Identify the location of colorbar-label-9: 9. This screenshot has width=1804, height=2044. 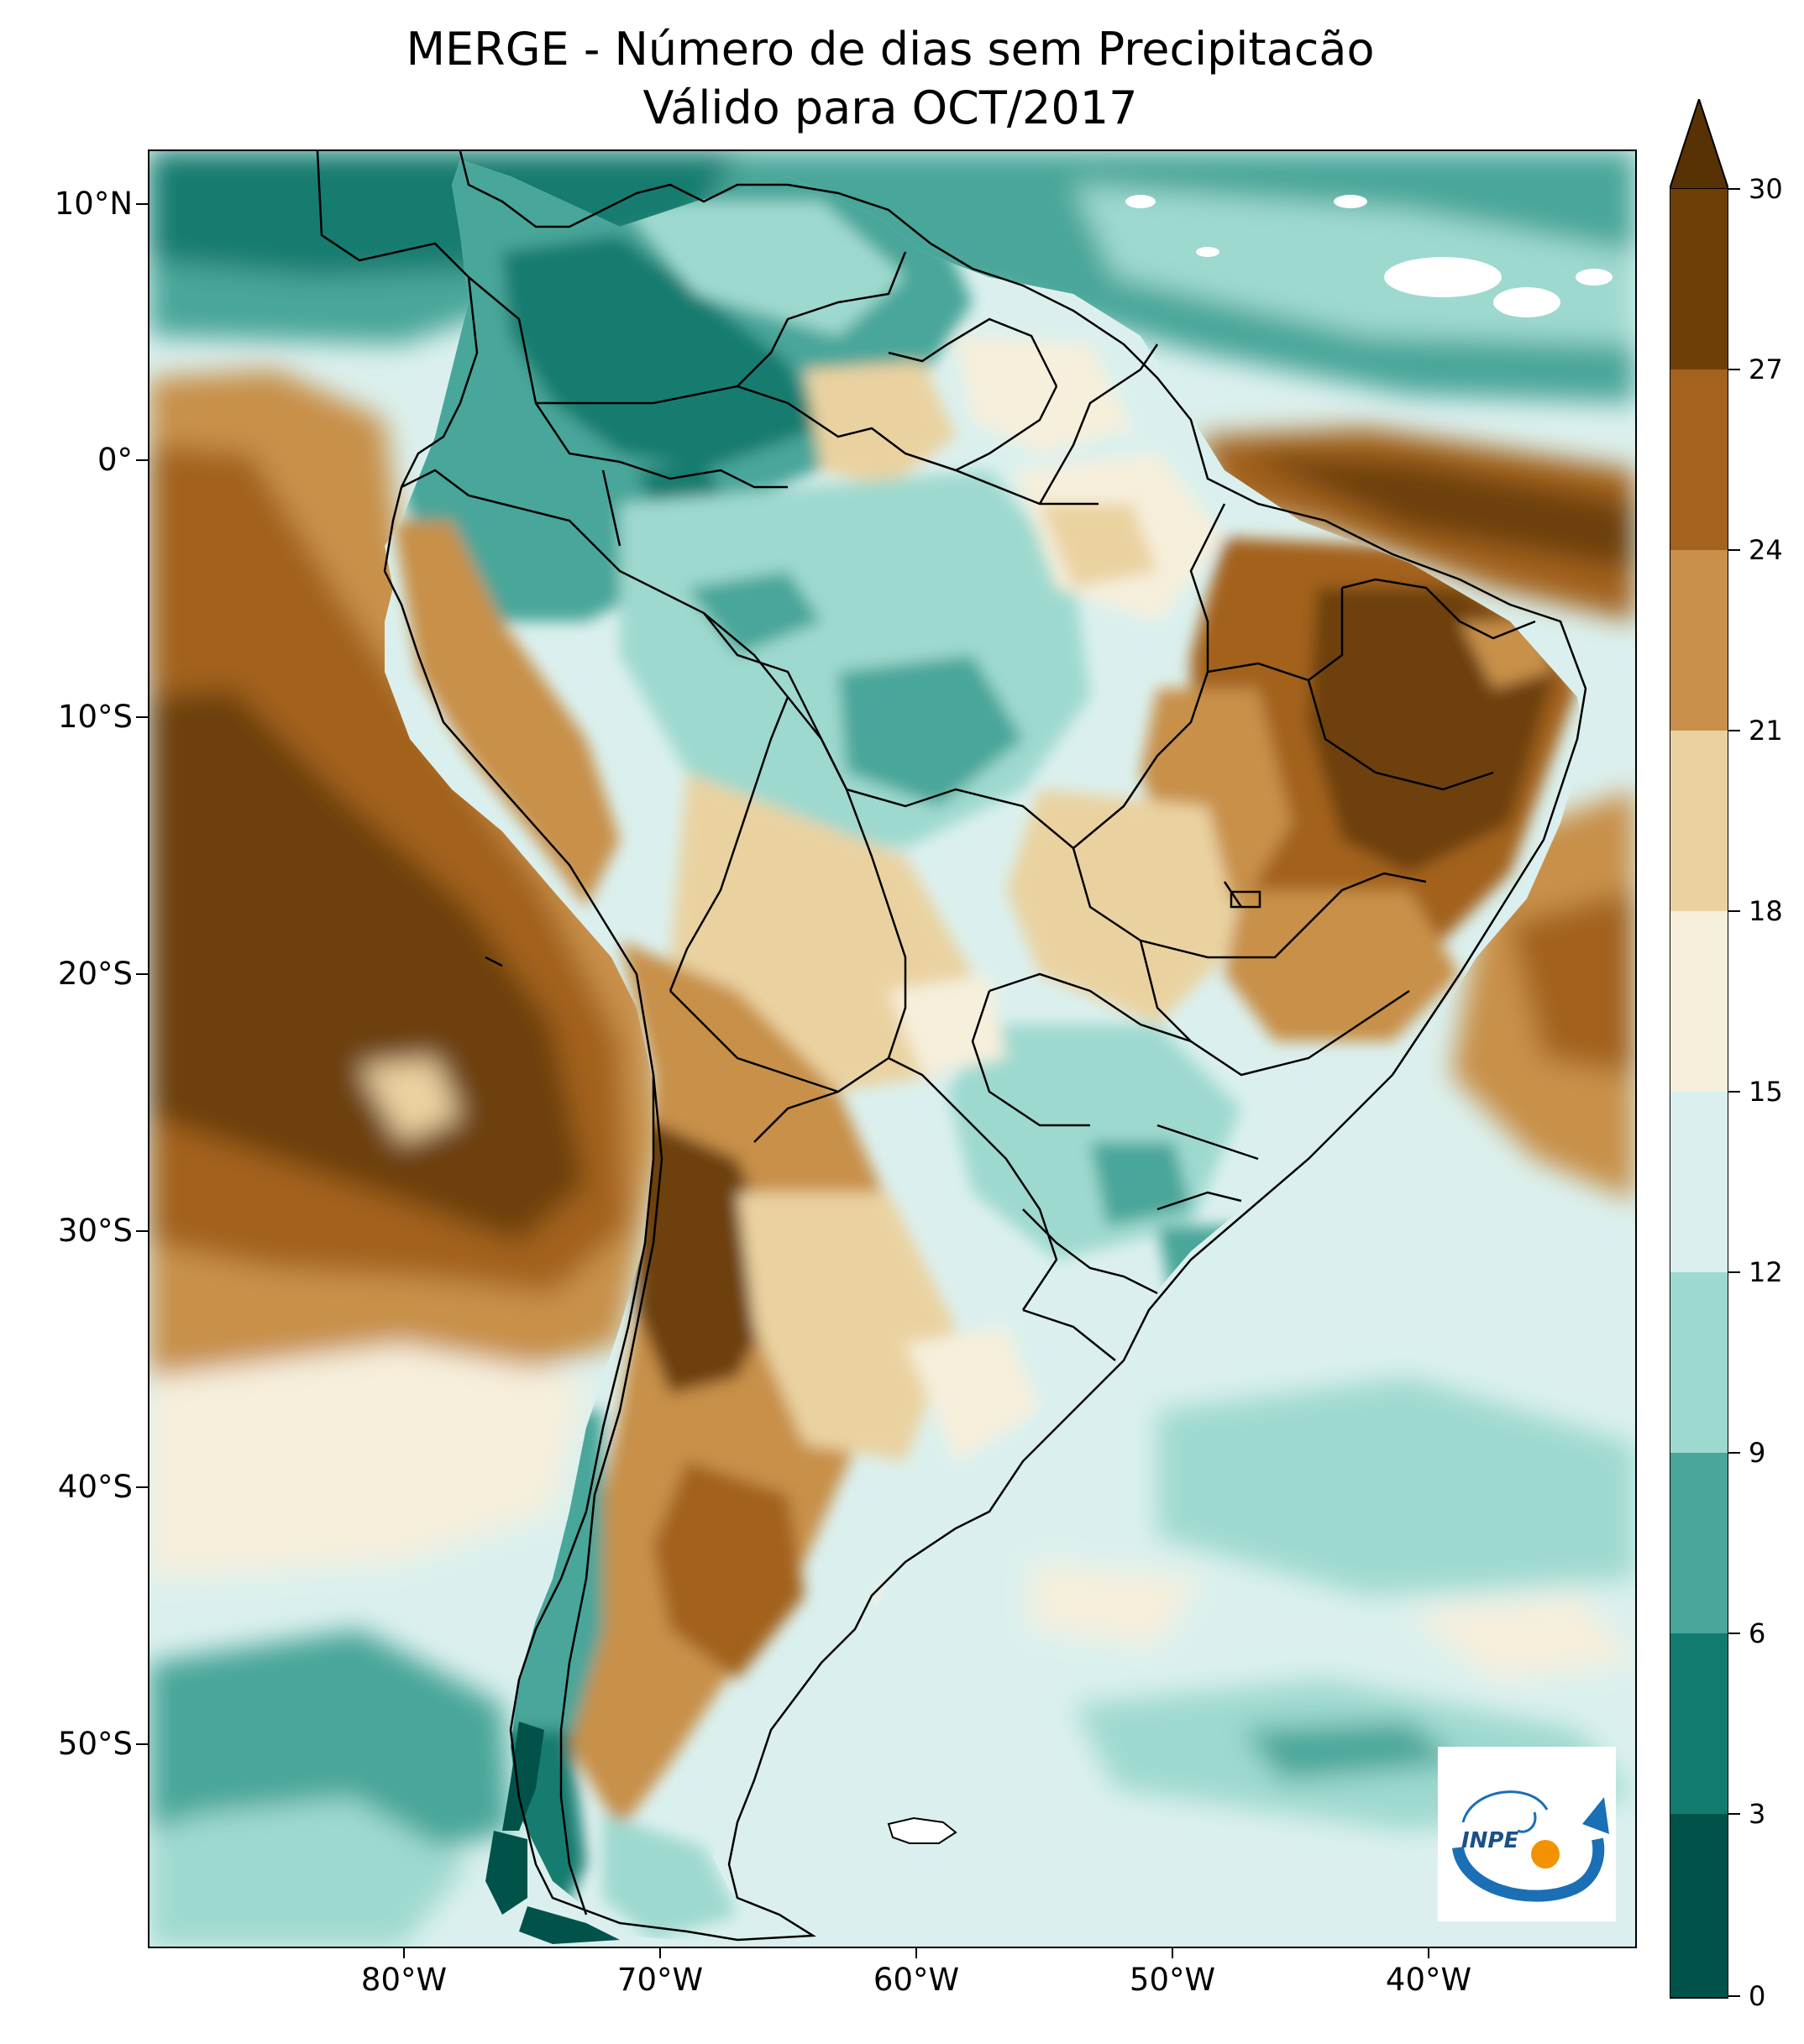
(1757, 1453).